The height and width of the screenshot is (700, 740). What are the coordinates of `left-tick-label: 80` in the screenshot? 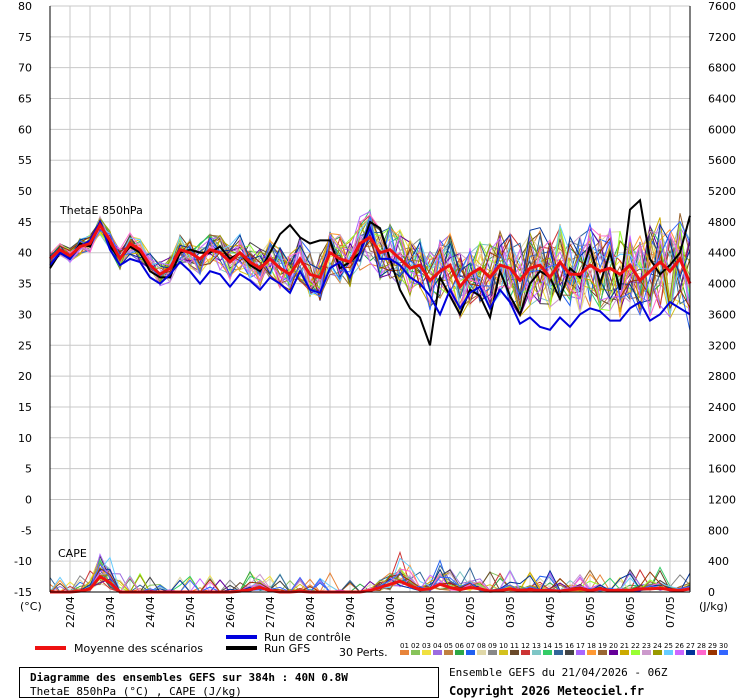 It's located at (25, 6).